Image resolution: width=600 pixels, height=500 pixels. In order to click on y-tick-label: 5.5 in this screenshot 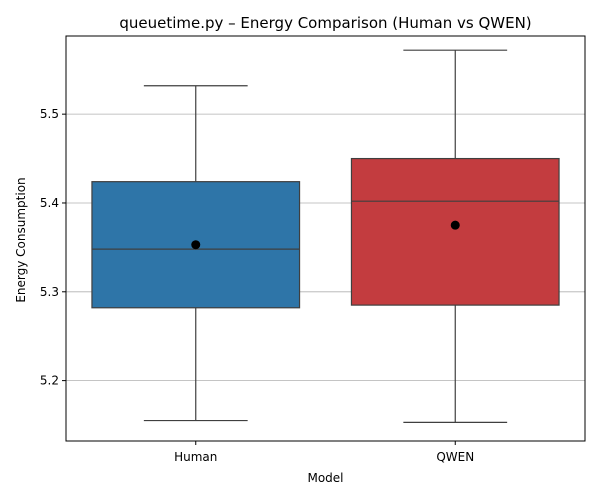, I will do `click(49, 114)`.